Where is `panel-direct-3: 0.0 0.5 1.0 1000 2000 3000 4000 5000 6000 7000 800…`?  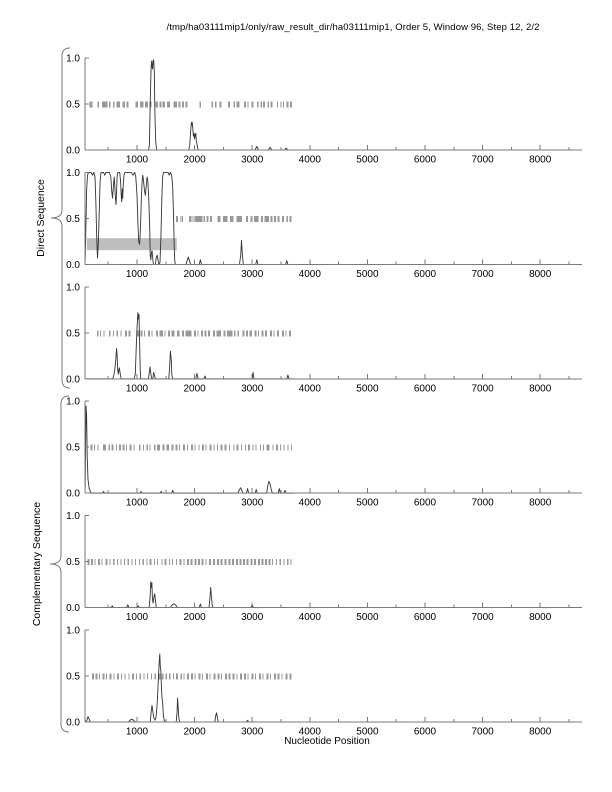
panel-direct-3: 0.0 0.5 1.0 1000 2000 3000 4000 5000 6000 7000 800… is located at coordinates (324, 338).